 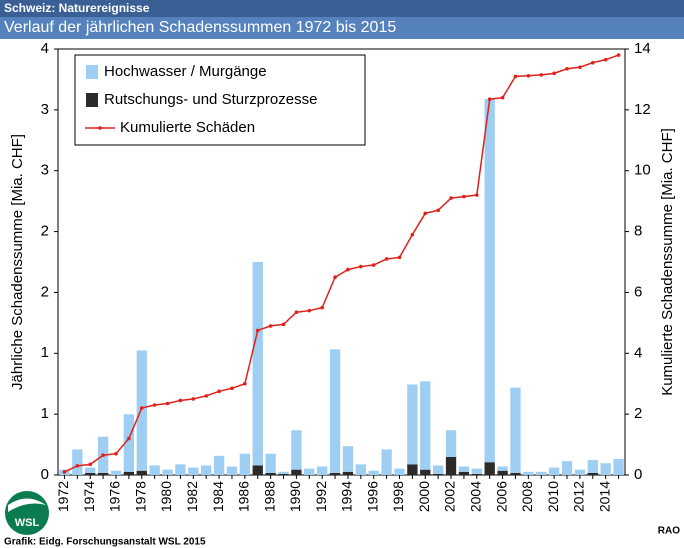 I want to click on legend-label: Kumulierte Schäden, so click(x=187, y=127).